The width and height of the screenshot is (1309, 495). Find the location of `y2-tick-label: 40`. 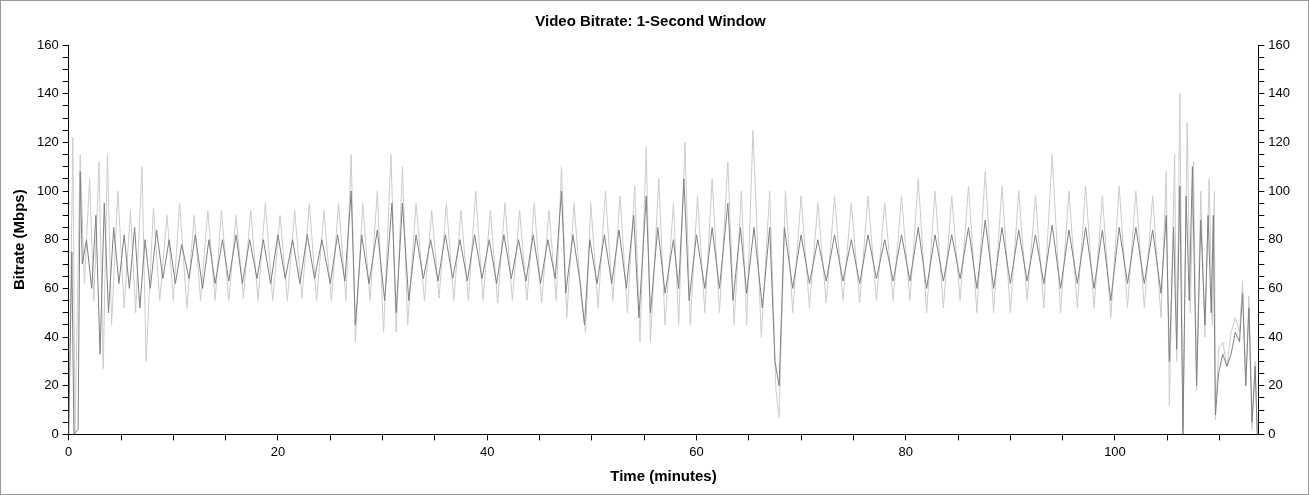

y2-tick-label: 40 is located at coordinates (1275, 336).